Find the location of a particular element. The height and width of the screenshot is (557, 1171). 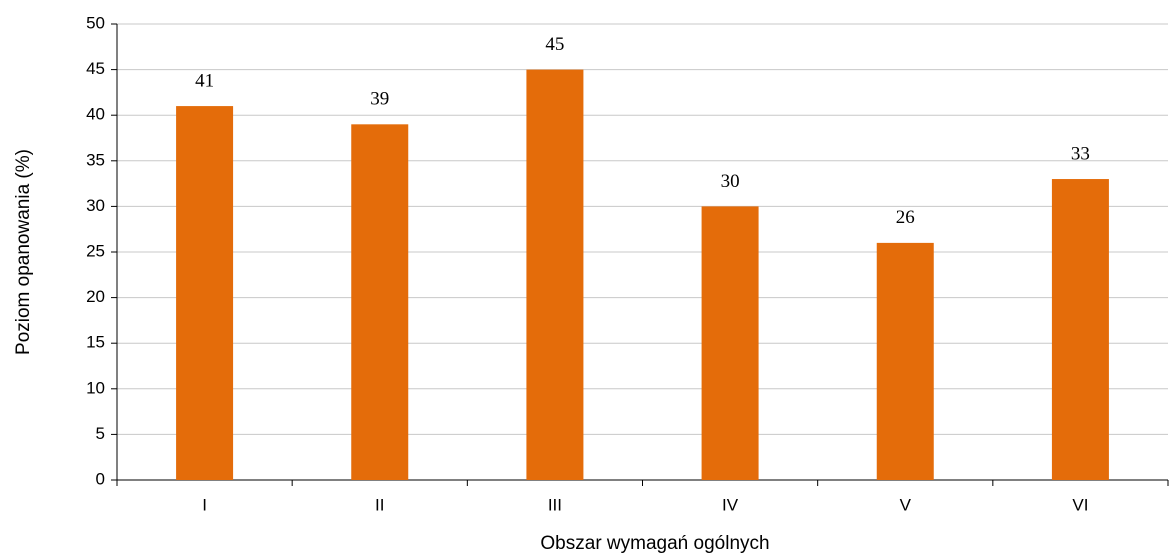

y-tick-label: 45 is located at coordinates (95, 68).